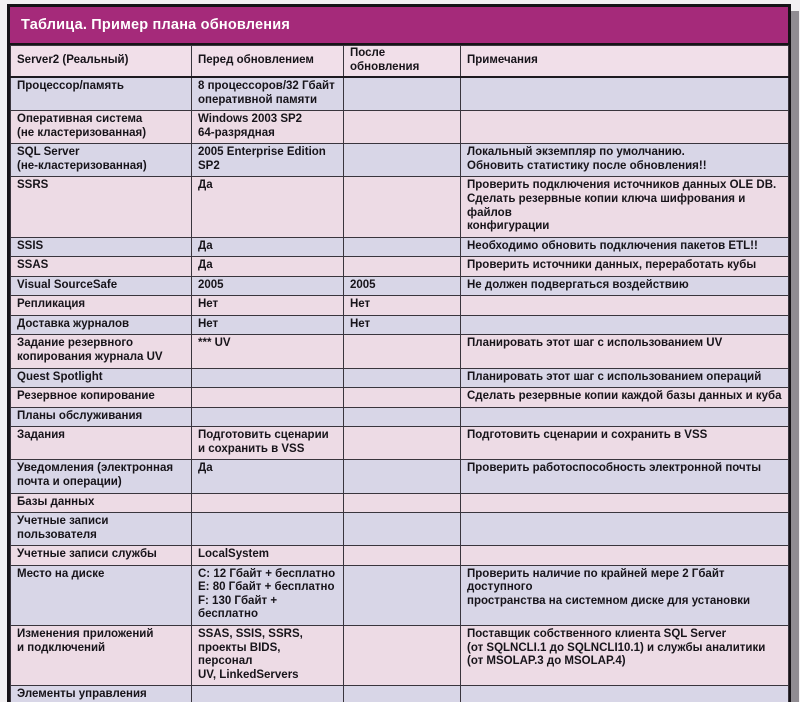 The image size is (800, 702). What do you see at coordinates (101, 207) in the screenshot?
I see `table-cell: SSRS` at bounding box center [101, 207].